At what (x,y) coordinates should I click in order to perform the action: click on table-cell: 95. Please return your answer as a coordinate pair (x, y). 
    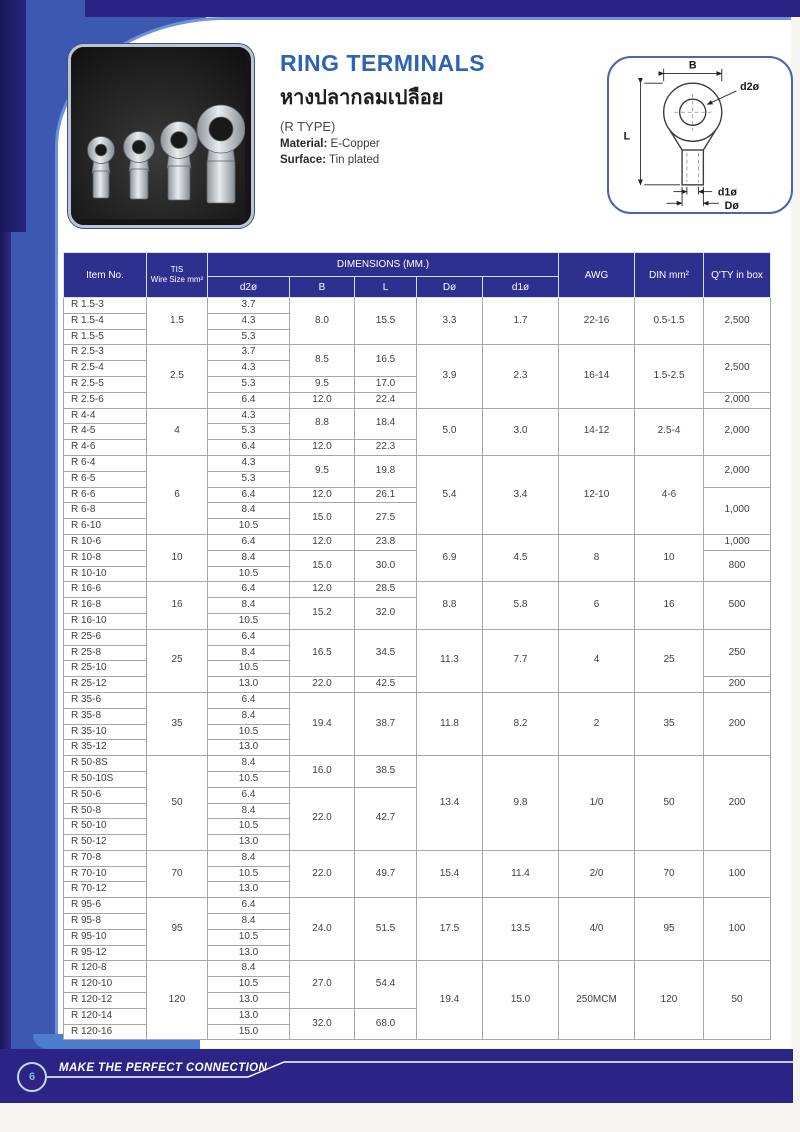
    Looking at the image, I should click on (669, 929).